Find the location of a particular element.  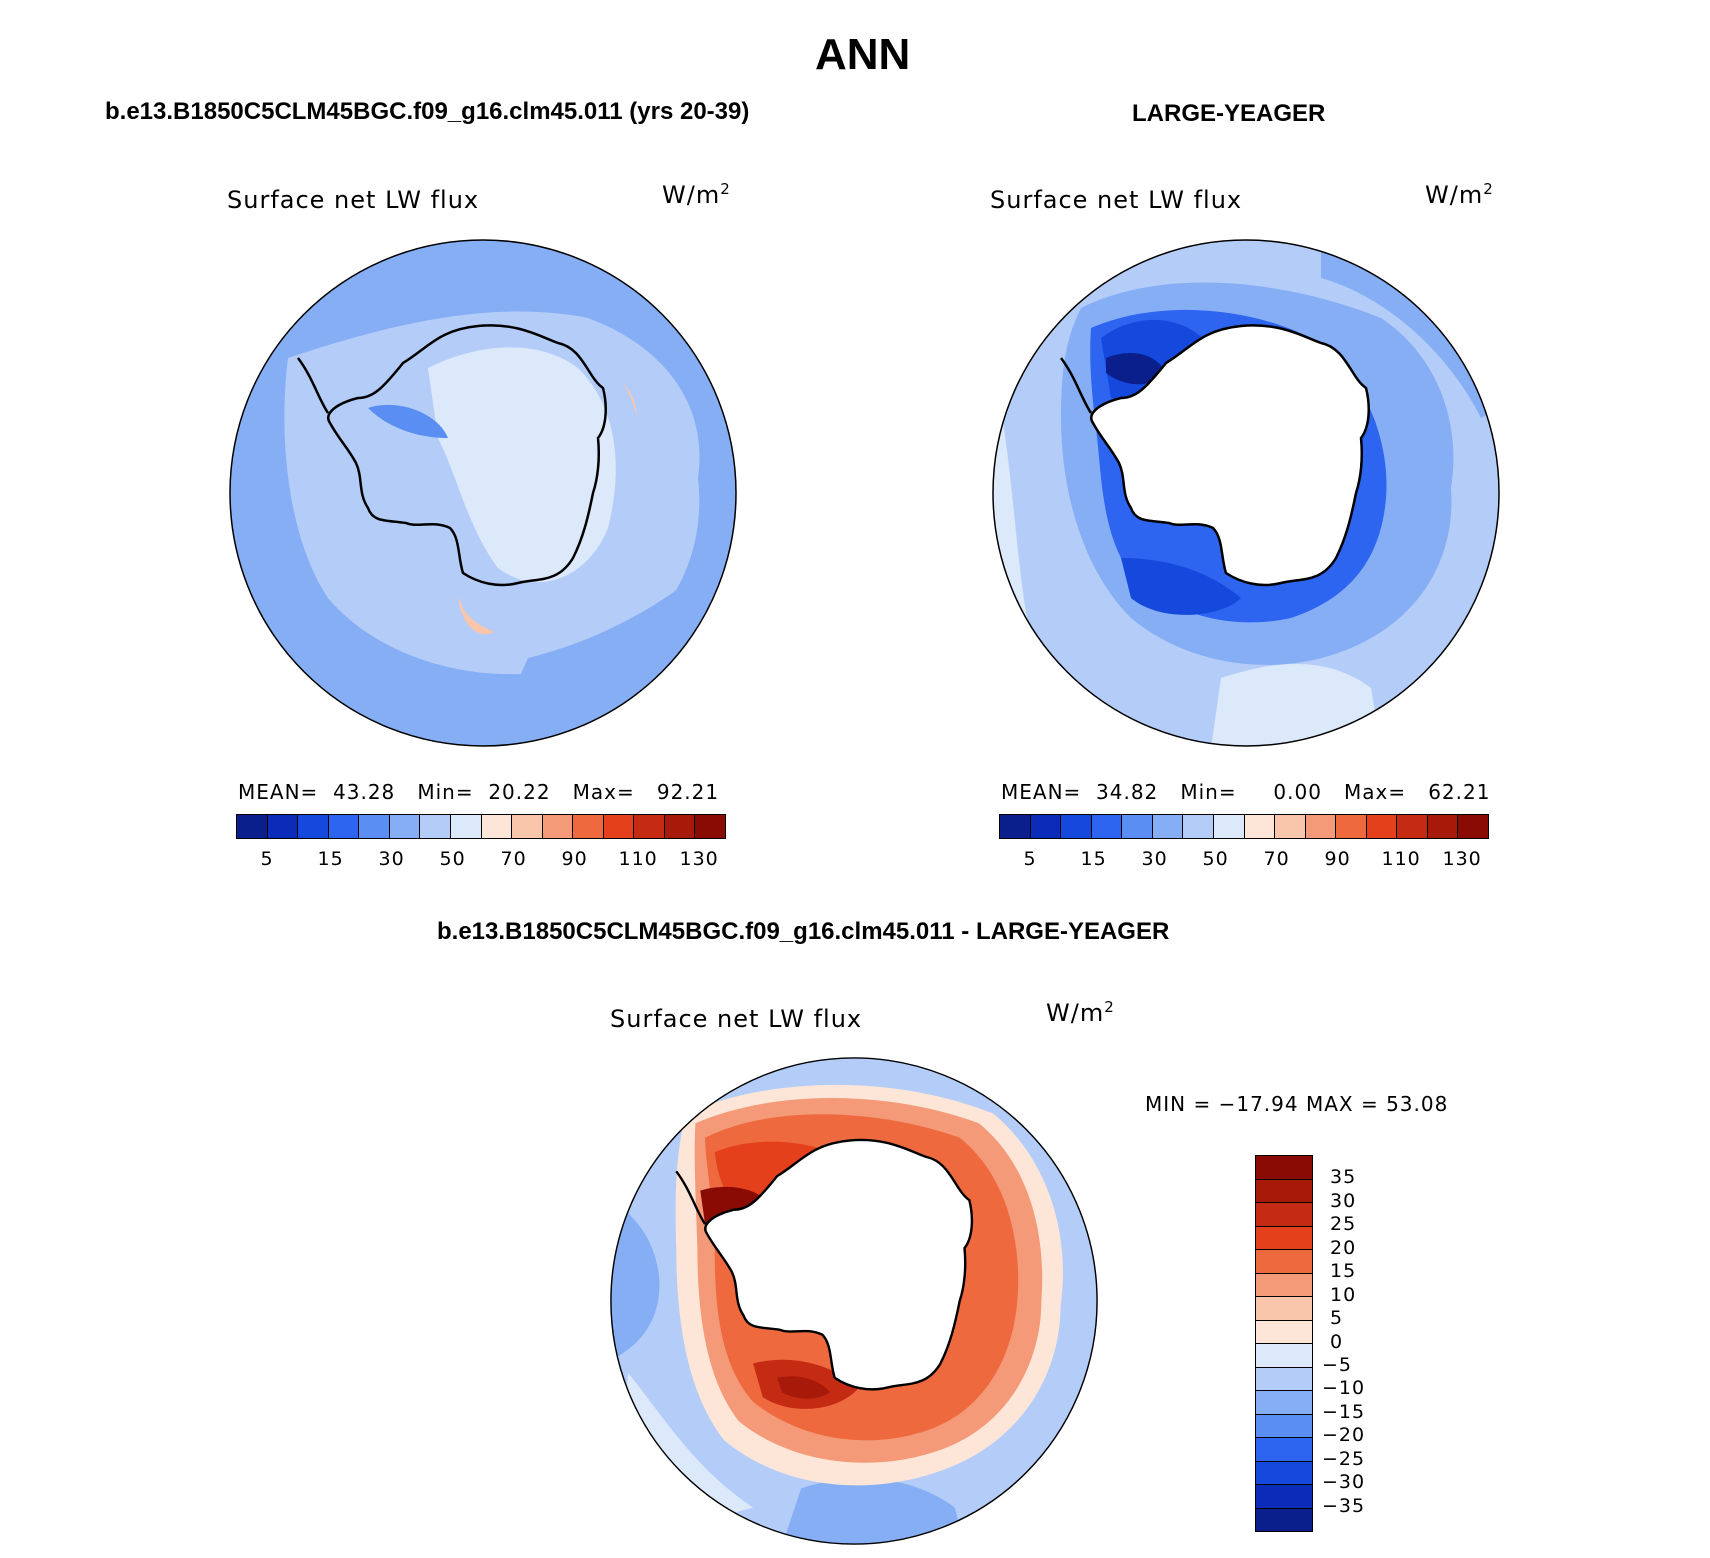

obs-colorbar-tick: 90 is located at coordinates (1337, 859).